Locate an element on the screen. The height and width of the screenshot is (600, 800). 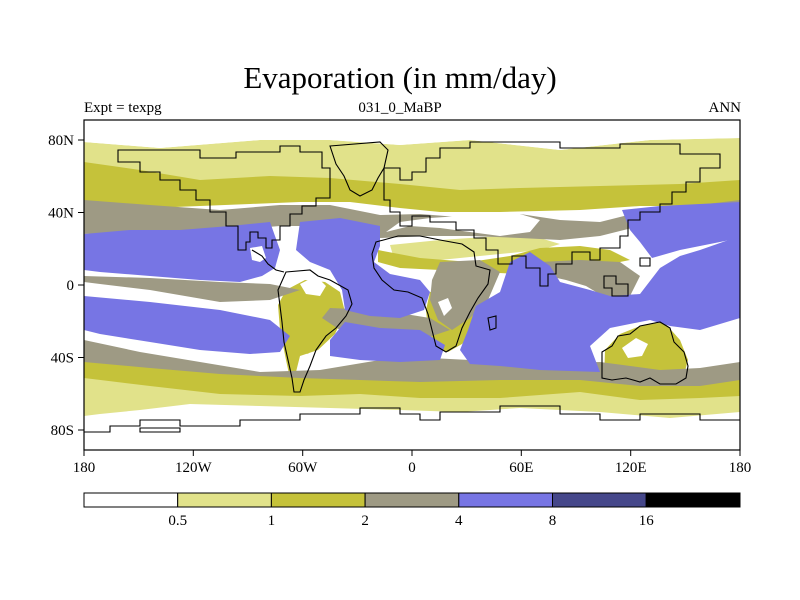
y-tick-label: 40S is located at coordinates (62, 359).